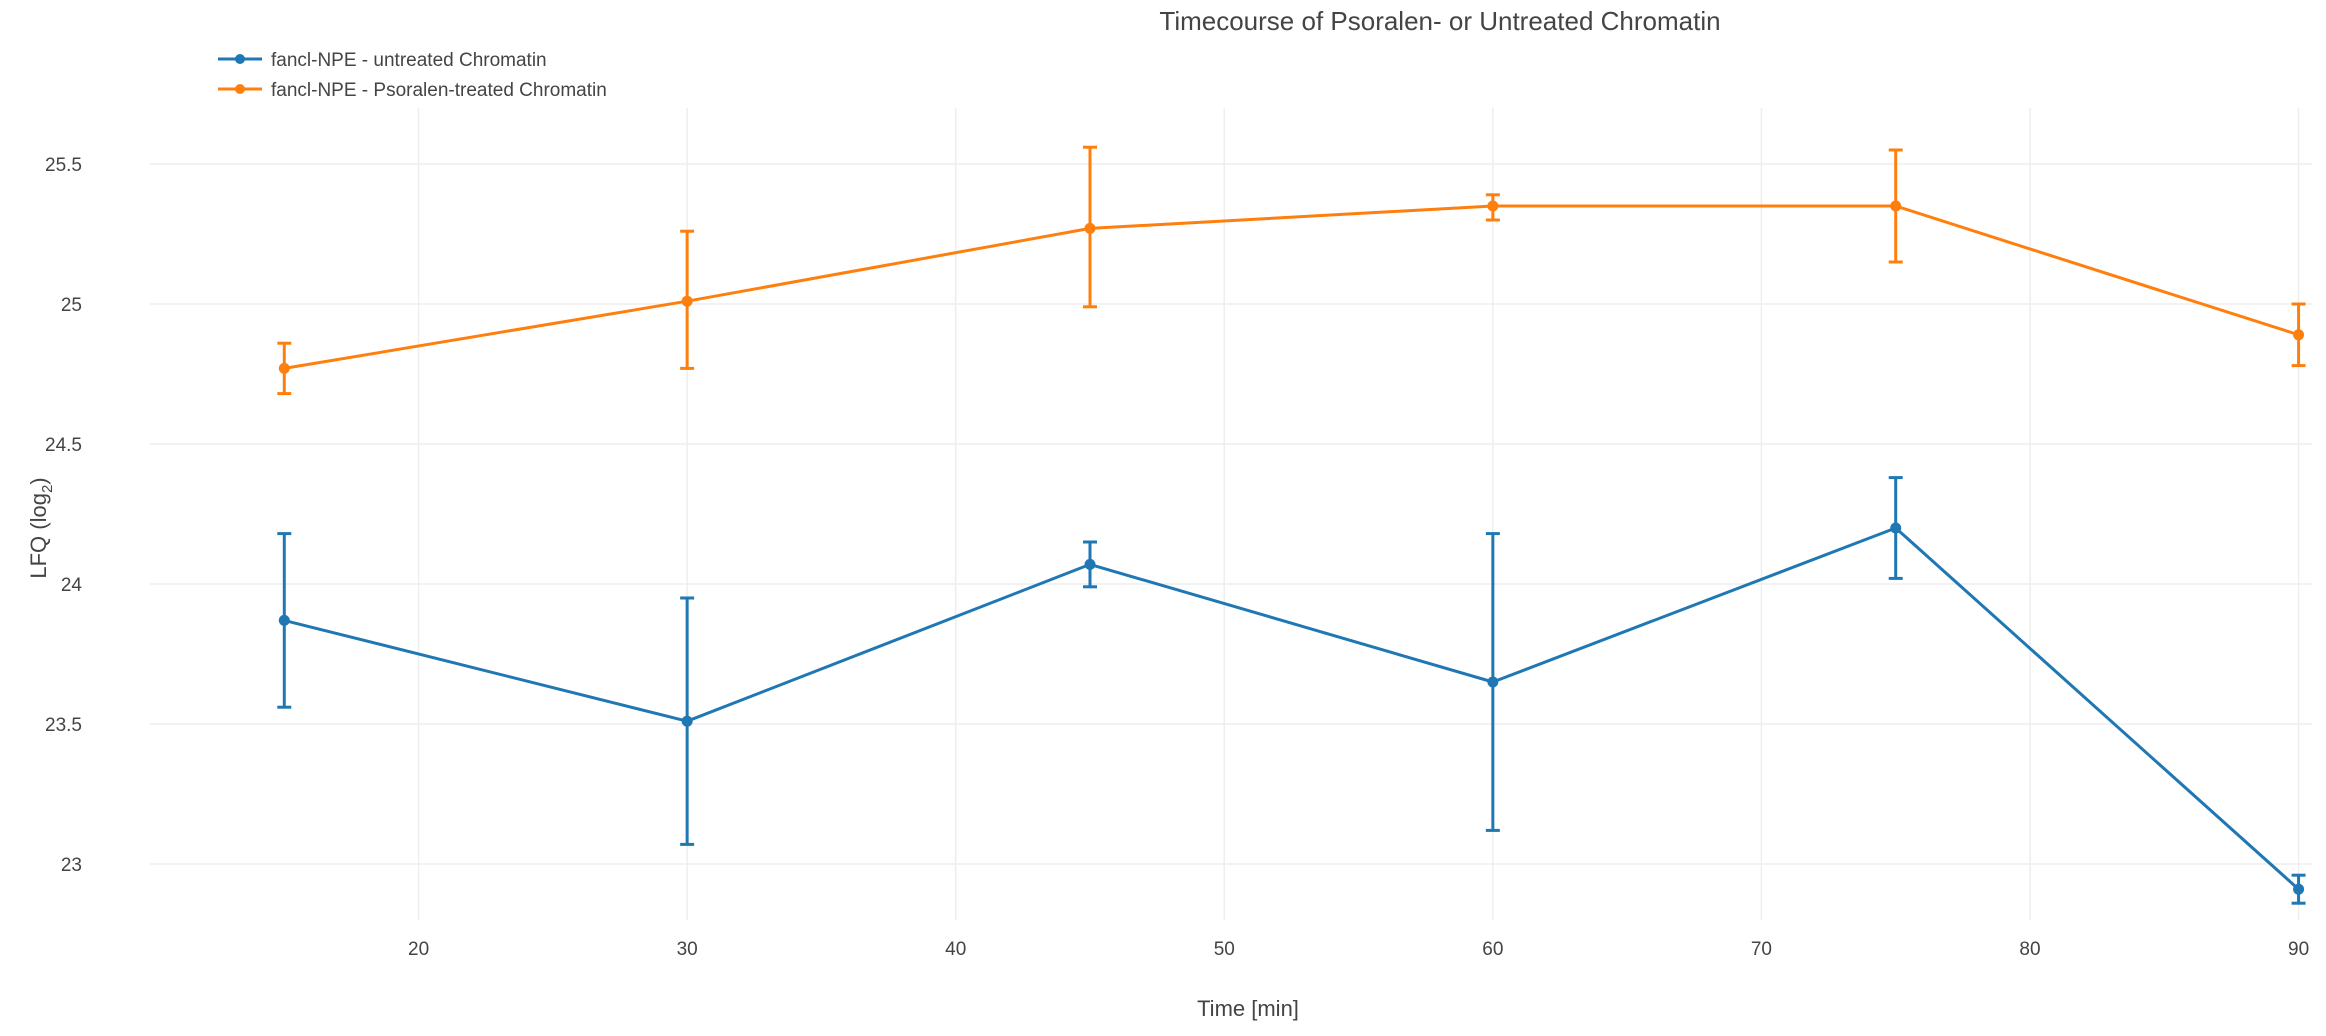 The width and height of the screenshot is (2326, 1036). I want to click on y-axis-title-close: ), so click(38, 480).